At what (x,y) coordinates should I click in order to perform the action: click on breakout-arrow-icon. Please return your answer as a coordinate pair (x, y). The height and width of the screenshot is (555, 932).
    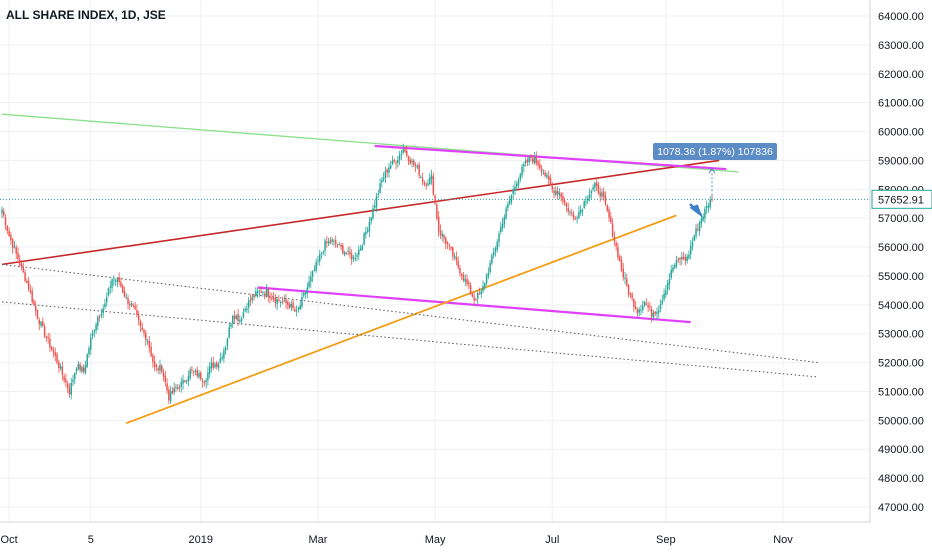
    Looking at the image, I should click on (696, 210).